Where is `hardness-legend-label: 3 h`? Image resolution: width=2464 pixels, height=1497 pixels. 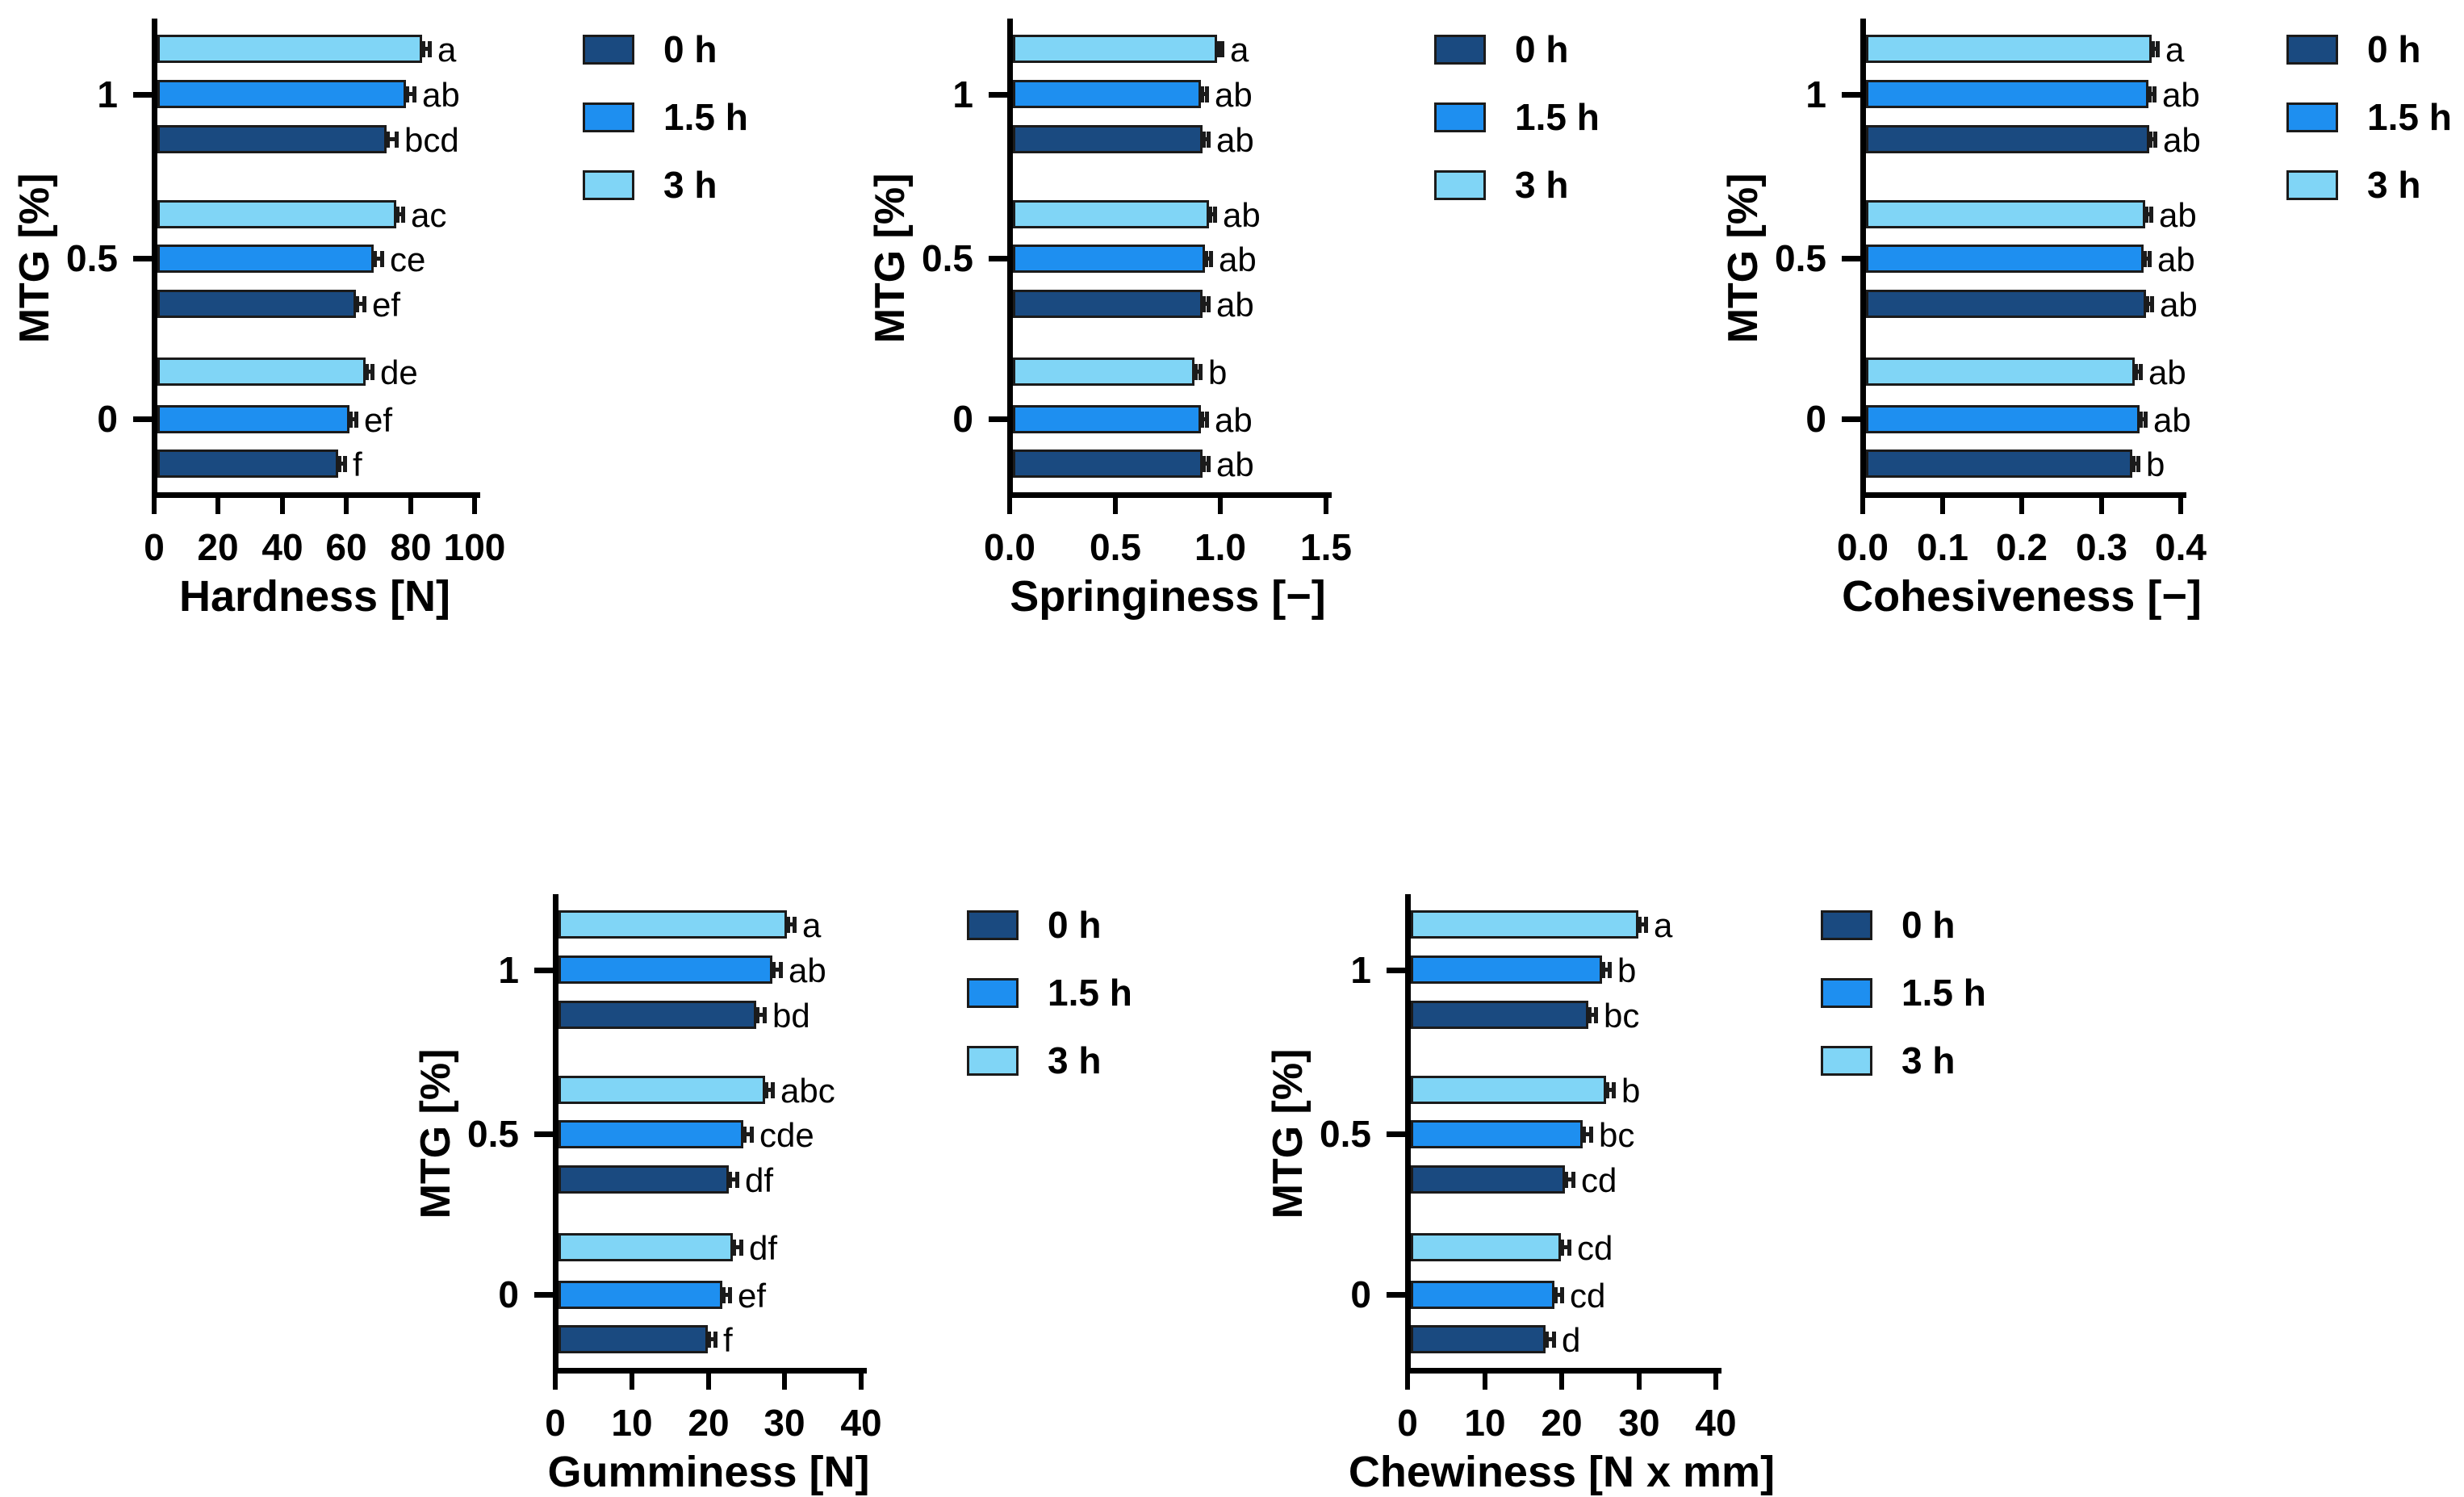
hardness-legend-label: 3 h is located at coordinates (690, 185).